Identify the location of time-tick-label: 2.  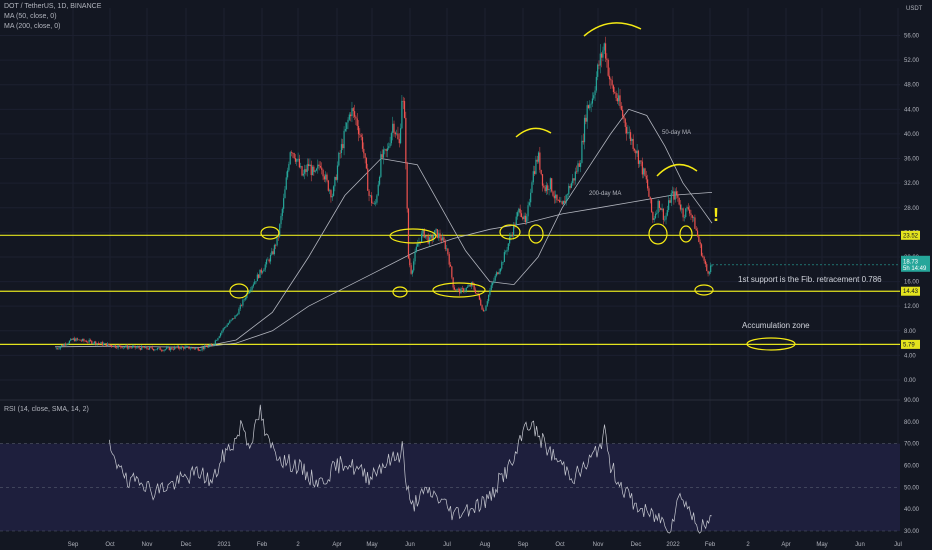
(748, 545).